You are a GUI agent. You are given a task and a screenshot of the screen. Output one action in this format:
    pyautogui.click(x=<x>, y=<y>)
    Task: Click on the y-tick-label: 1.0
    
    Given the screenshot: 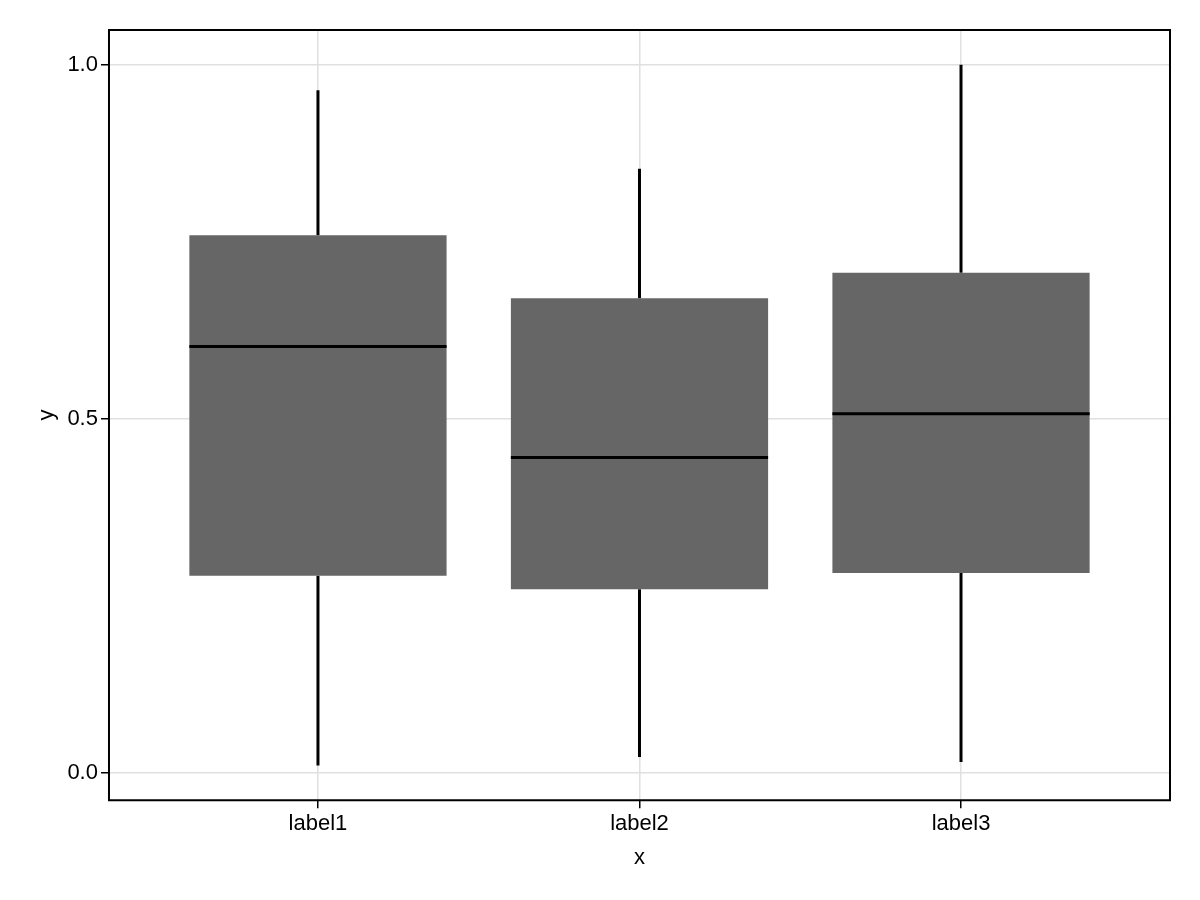 What is the action you would take?
    pyautogui.click(x=82, y=63)
    